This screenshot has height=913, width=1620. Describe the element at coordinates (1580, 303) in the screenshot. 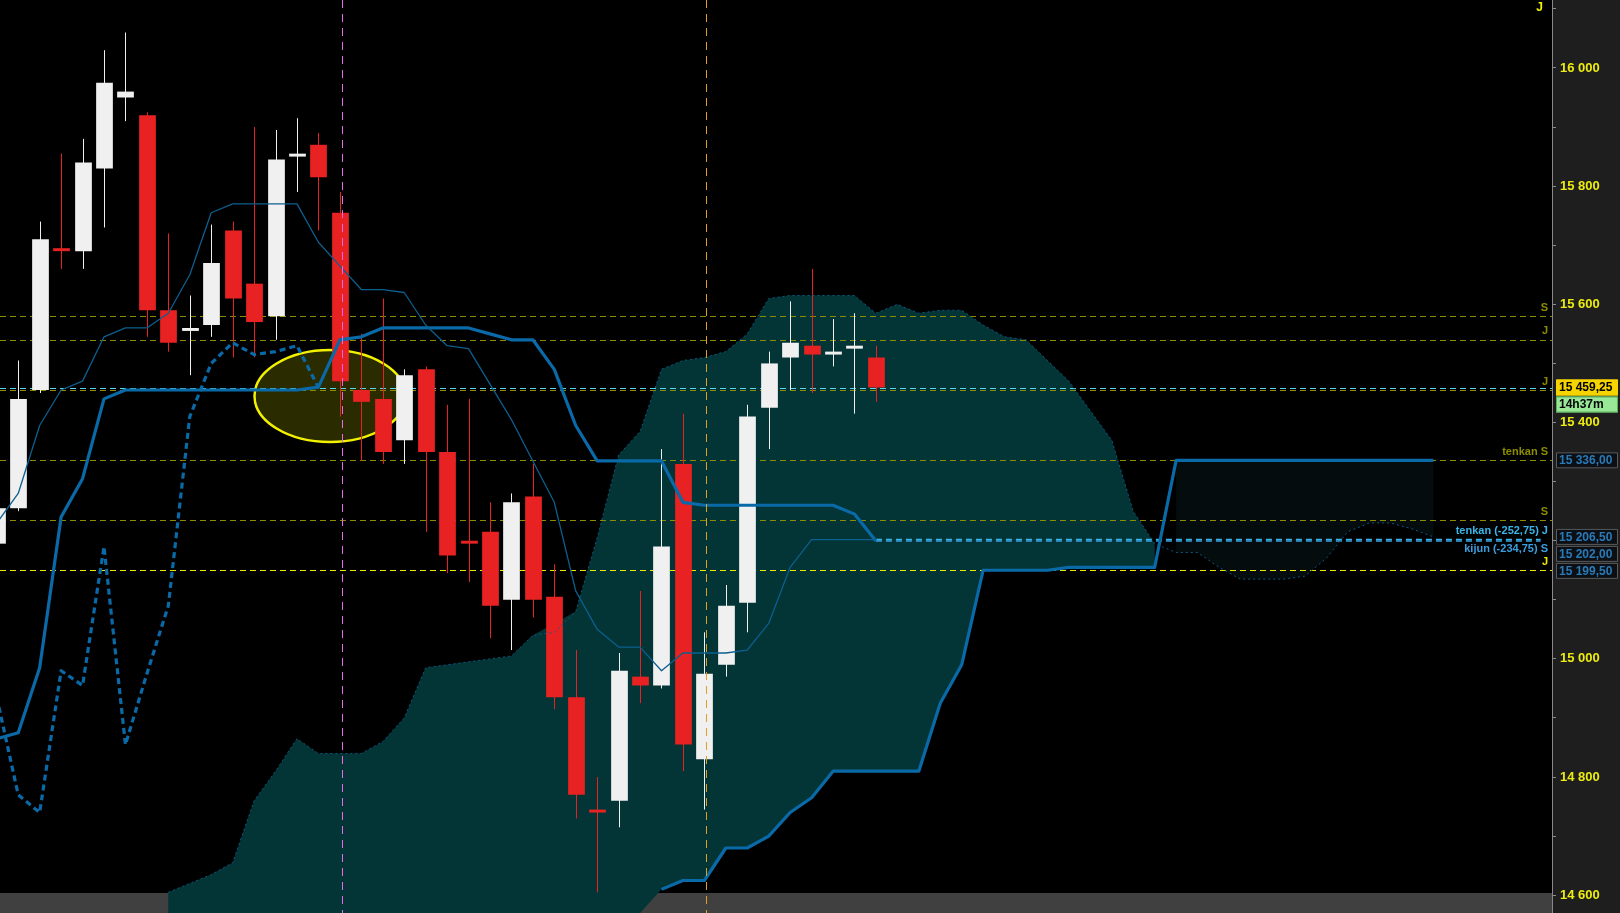

I see `y-tick-label: 15 600` at that location.